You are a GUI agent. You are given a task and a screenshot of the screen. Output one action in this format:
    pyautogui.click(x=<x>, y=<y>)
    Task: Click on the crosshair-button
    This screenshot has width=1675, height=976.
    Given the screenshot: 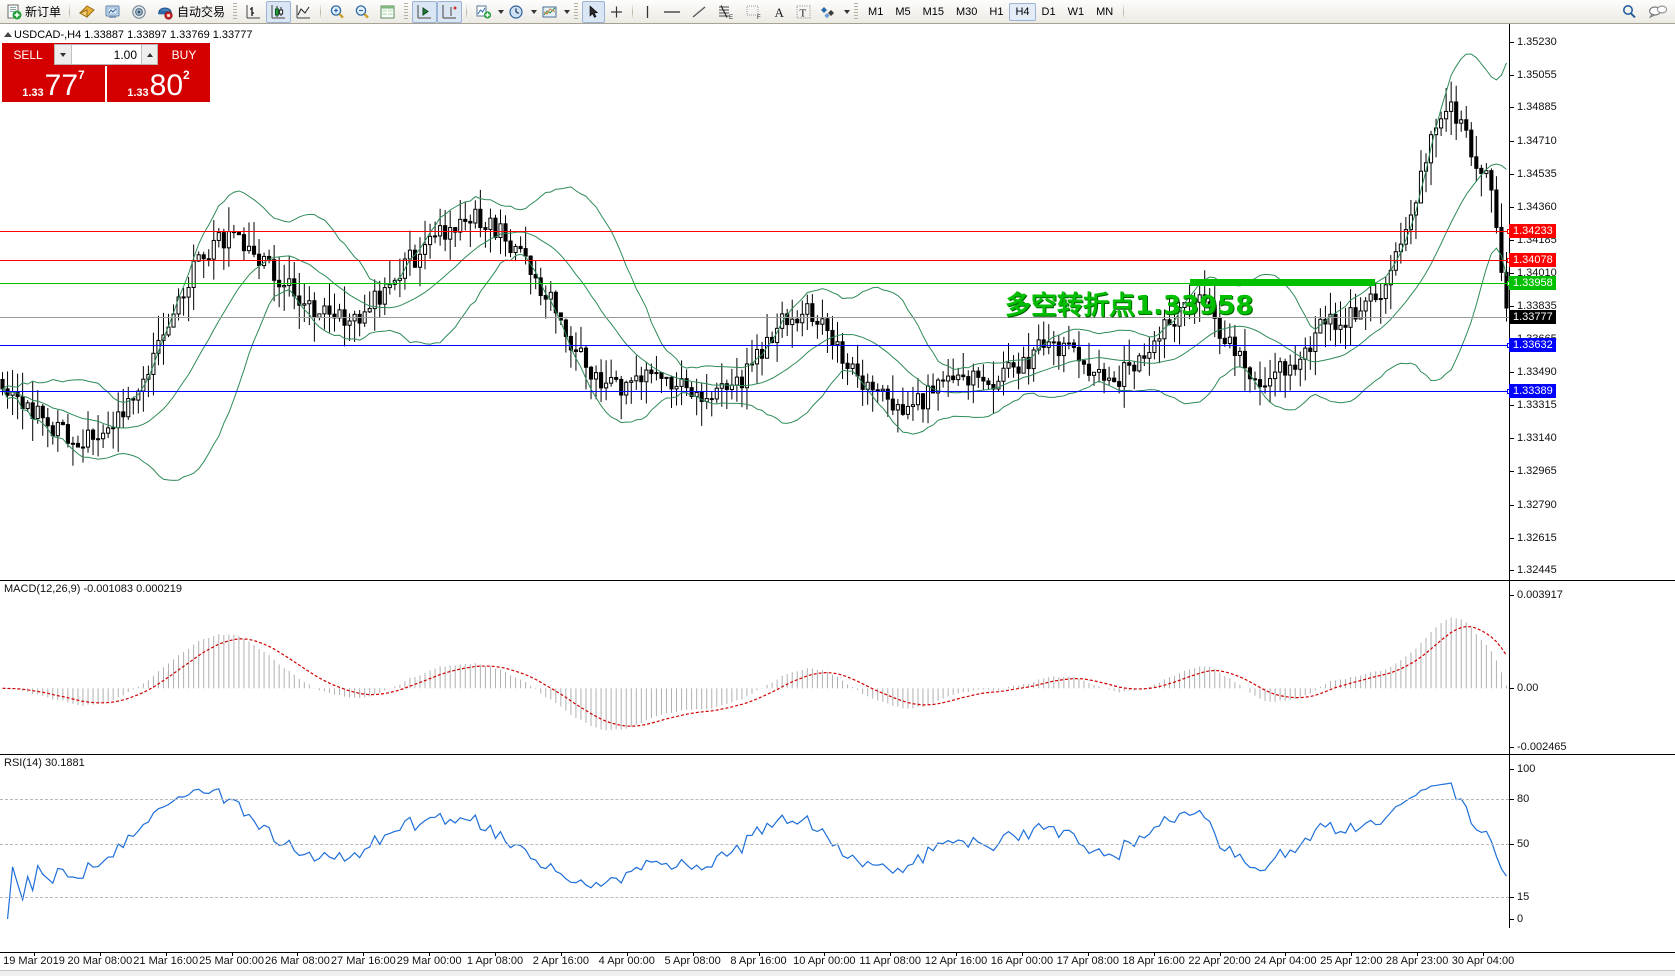 What is the action you would take?
    pyautogui.click(x=616, y=12)
    